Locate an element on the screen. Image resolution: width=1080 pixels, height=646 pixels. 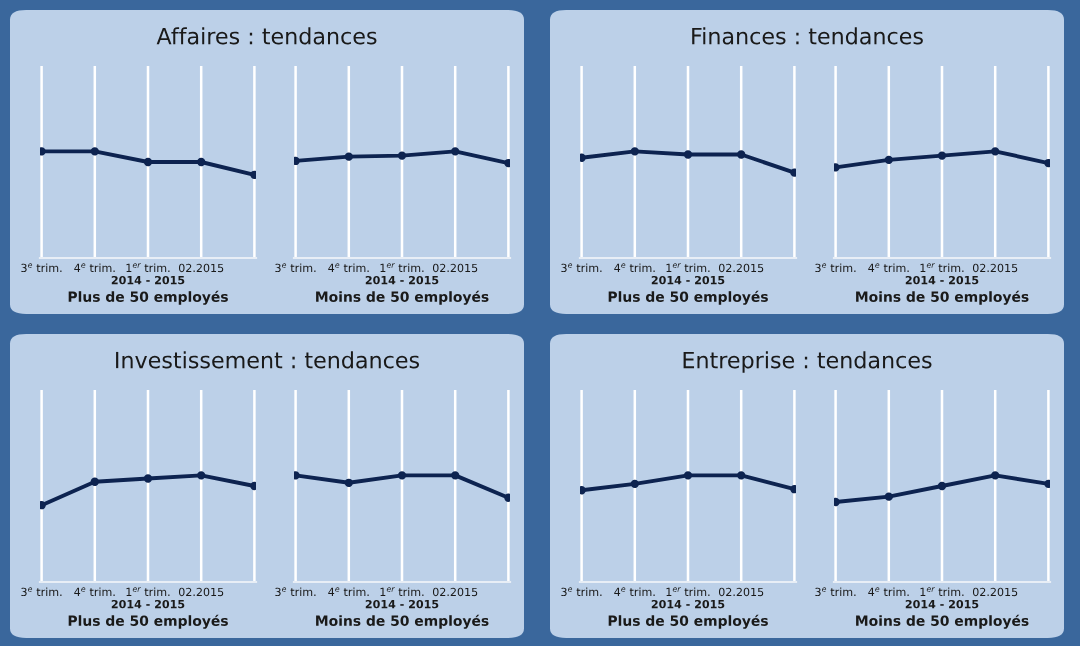
chart-title: Investissement : tendances is located at coordinates (268, 360).